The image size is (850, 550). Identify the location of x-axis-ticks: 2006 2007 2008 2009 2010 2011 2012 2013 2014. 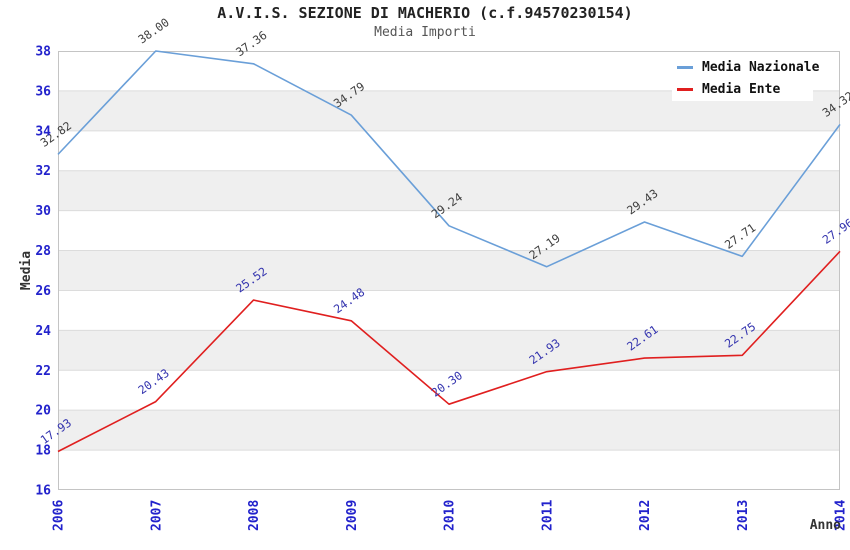
(450, 515).